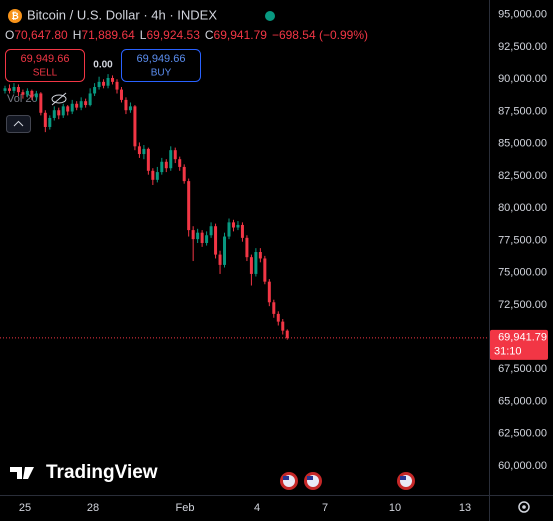 The height and width of the screenshot is (521, 553). I want to click on x-tick-label: Feb, so click(185, 508).